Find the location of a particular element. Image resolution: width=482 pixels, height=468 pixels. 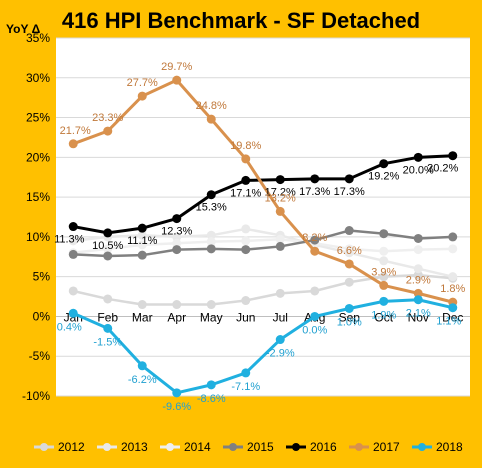

legend-marker-2012 is located at coordinates (44, 447).